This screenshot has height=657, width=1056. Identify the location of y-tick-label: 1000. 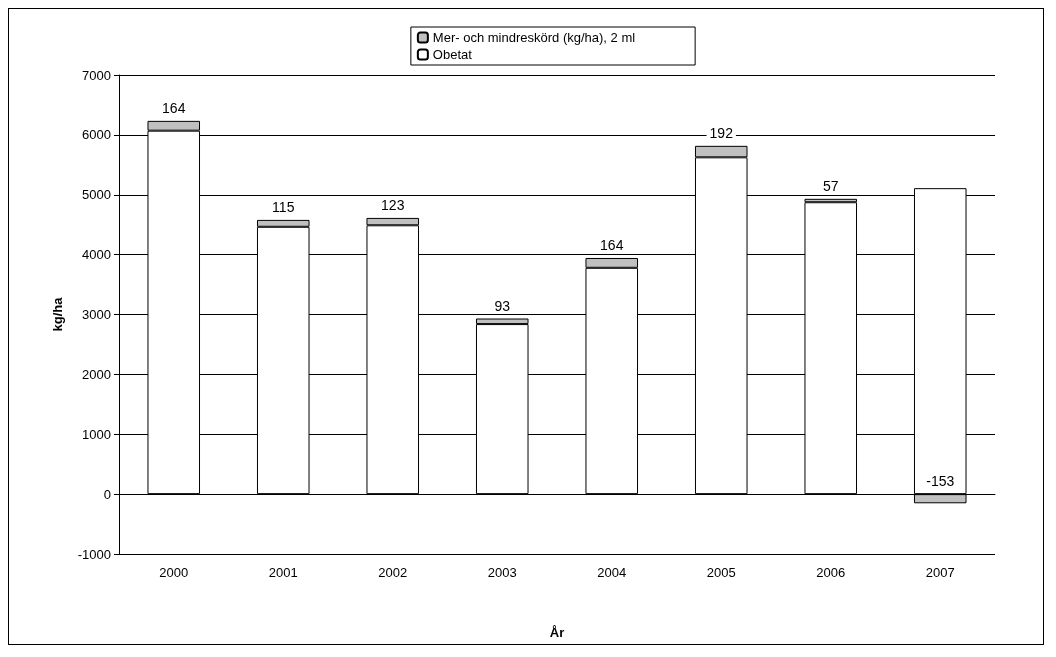
(96, 434).